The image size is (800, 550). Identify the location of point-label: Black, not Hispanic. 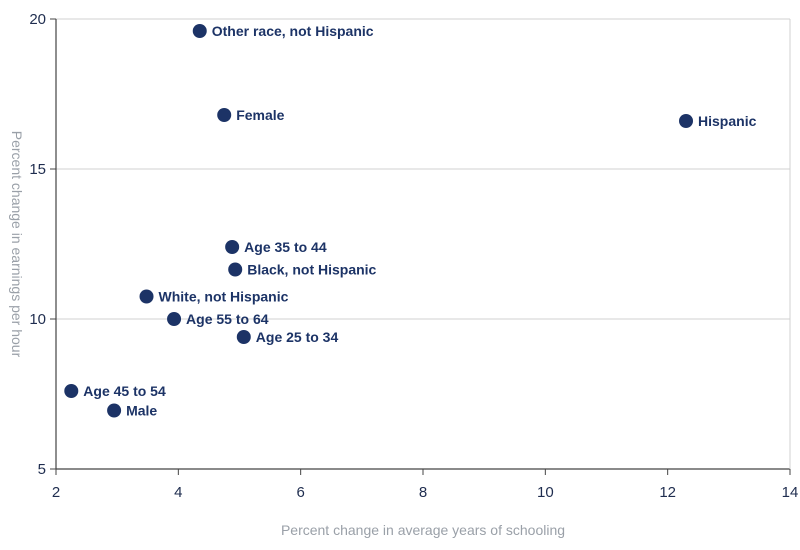
(311, 270).